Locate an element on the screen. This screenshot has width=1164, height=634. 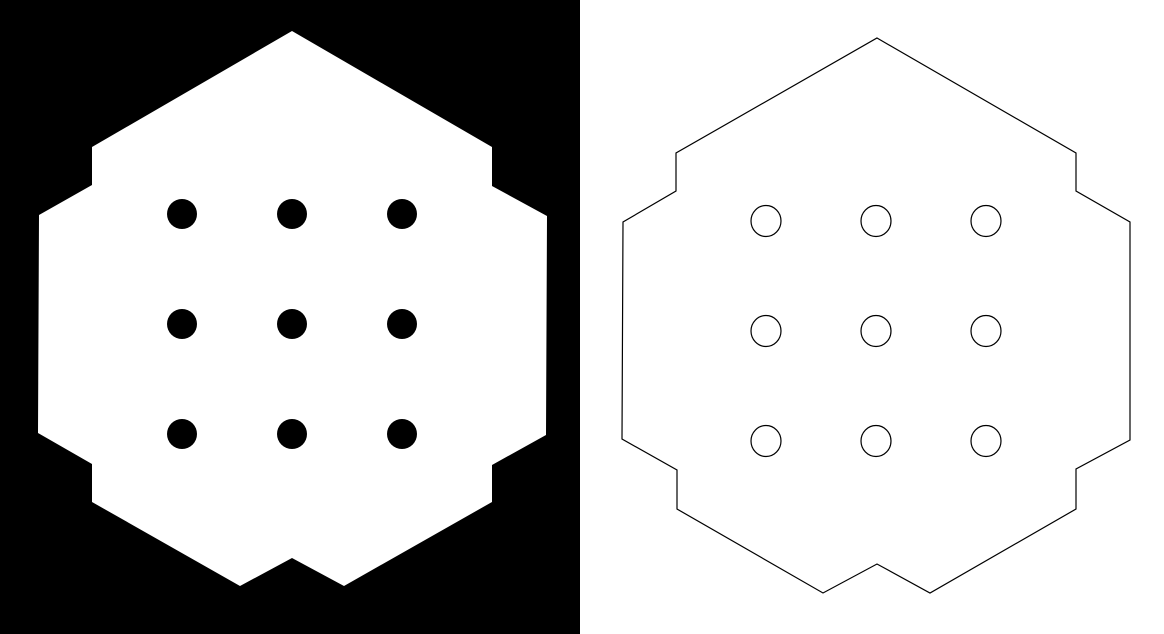
outline-hole-r1-c1 is located at coordinates (766, 221).